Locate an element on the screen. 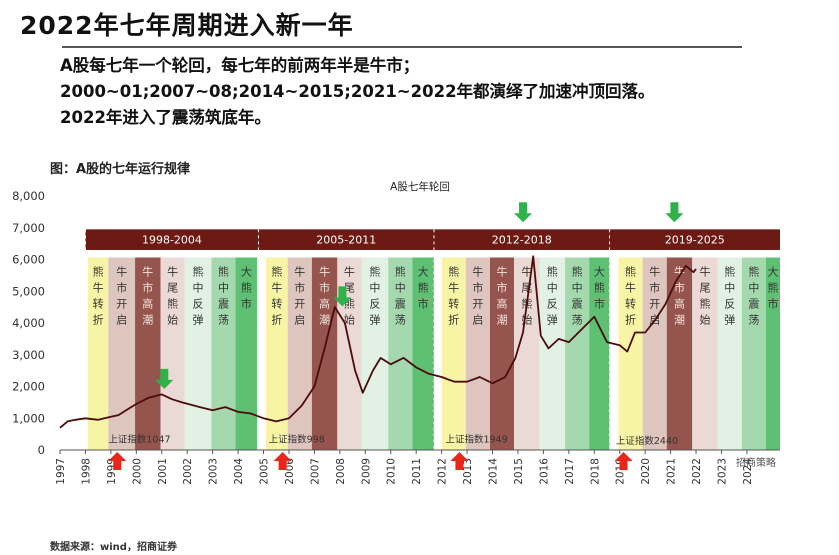  x-tick-label: 2010 is located at coordinates (392, 471).